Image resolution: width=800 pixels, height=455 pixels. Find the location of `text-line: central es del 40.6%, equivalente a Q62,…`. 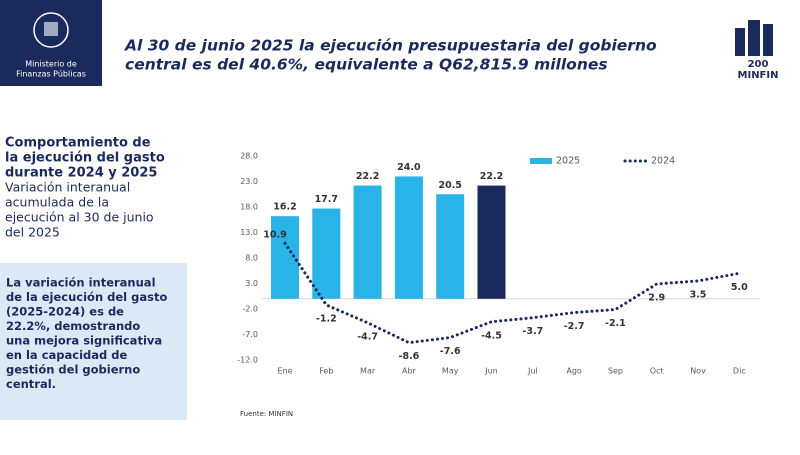

text-line: central es del 40.6%, equivalente a Q62,… is located at coordinates (366, 65).